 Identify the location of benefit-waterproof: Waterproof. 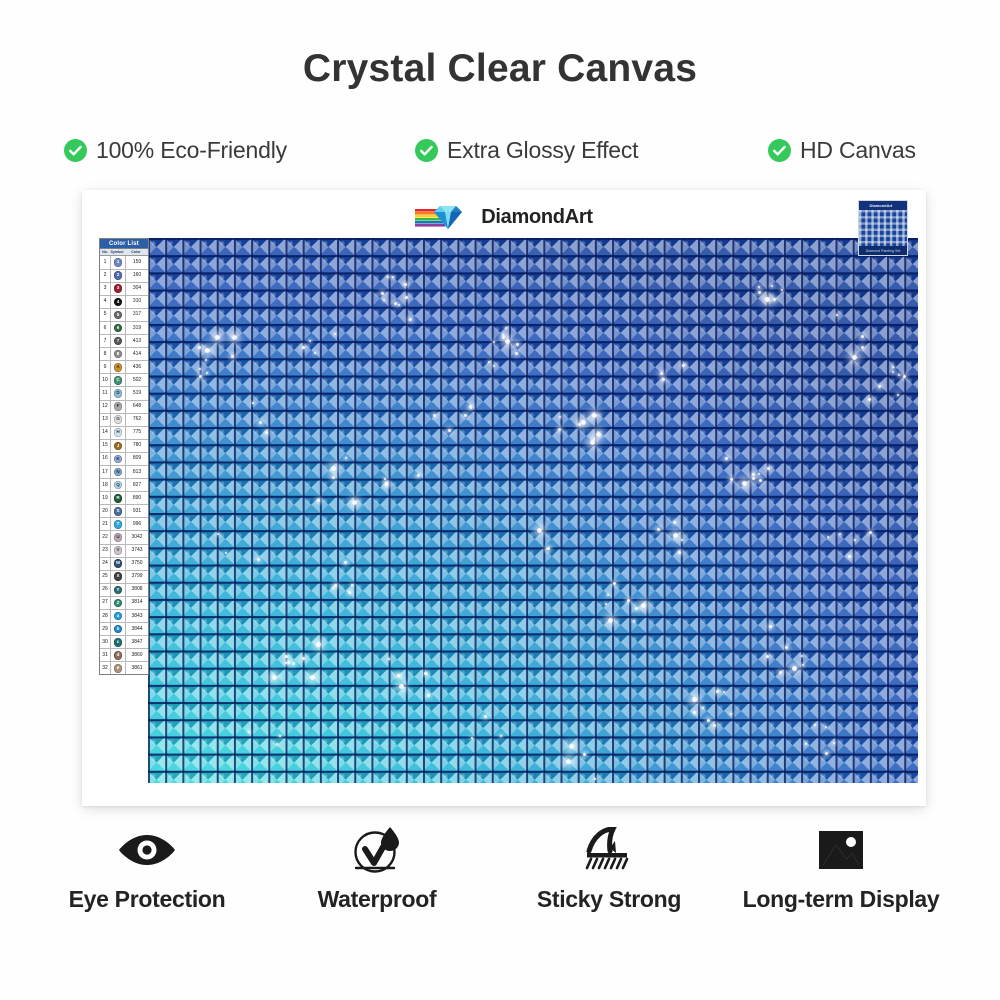
(377, 869).